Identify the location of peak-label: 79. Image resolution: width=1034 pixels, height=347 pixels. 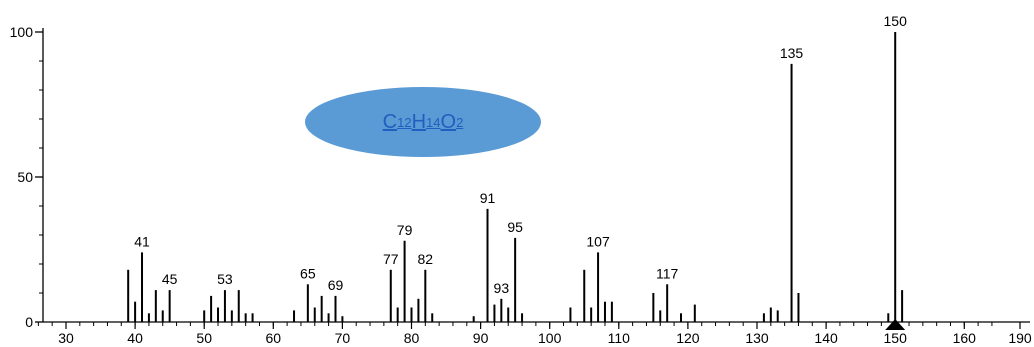
(405, 230).